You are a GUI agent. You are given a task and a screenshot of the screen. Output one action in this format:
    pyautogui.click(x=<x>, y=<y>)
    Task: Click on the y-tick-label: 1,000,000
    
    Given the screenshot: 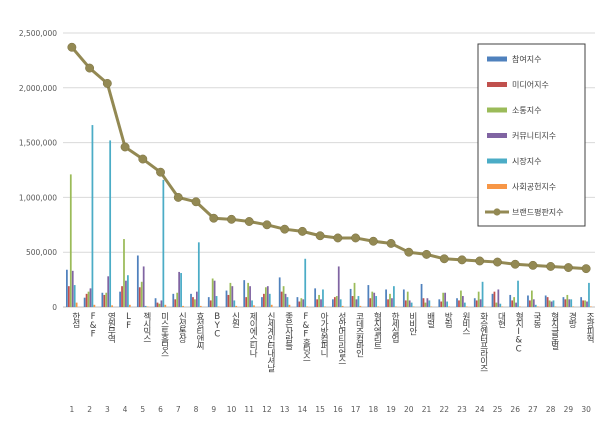 What is the action you would take?
    pyautogui.click(x=38, y=197)
    